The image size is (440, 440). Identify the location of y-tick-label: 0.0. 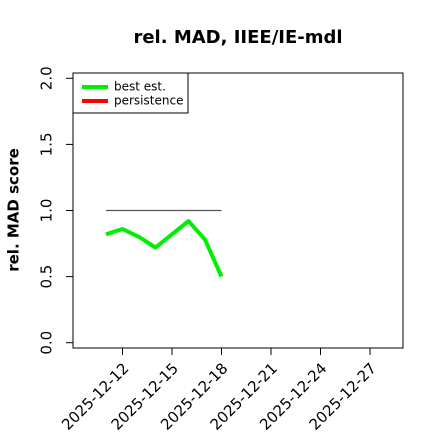
(47, 343).